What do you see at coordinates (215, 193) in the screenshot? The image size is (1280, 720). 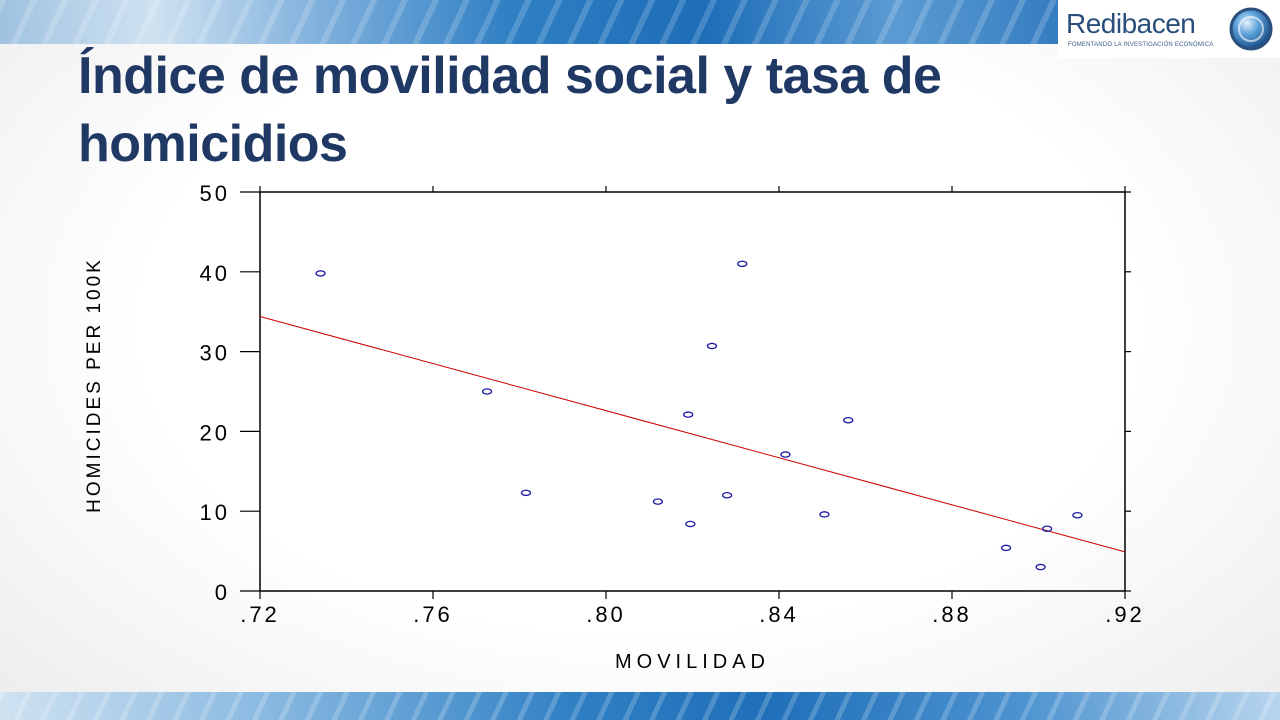 I see `y-tick-label: 50` at bounding box center [215, 193].